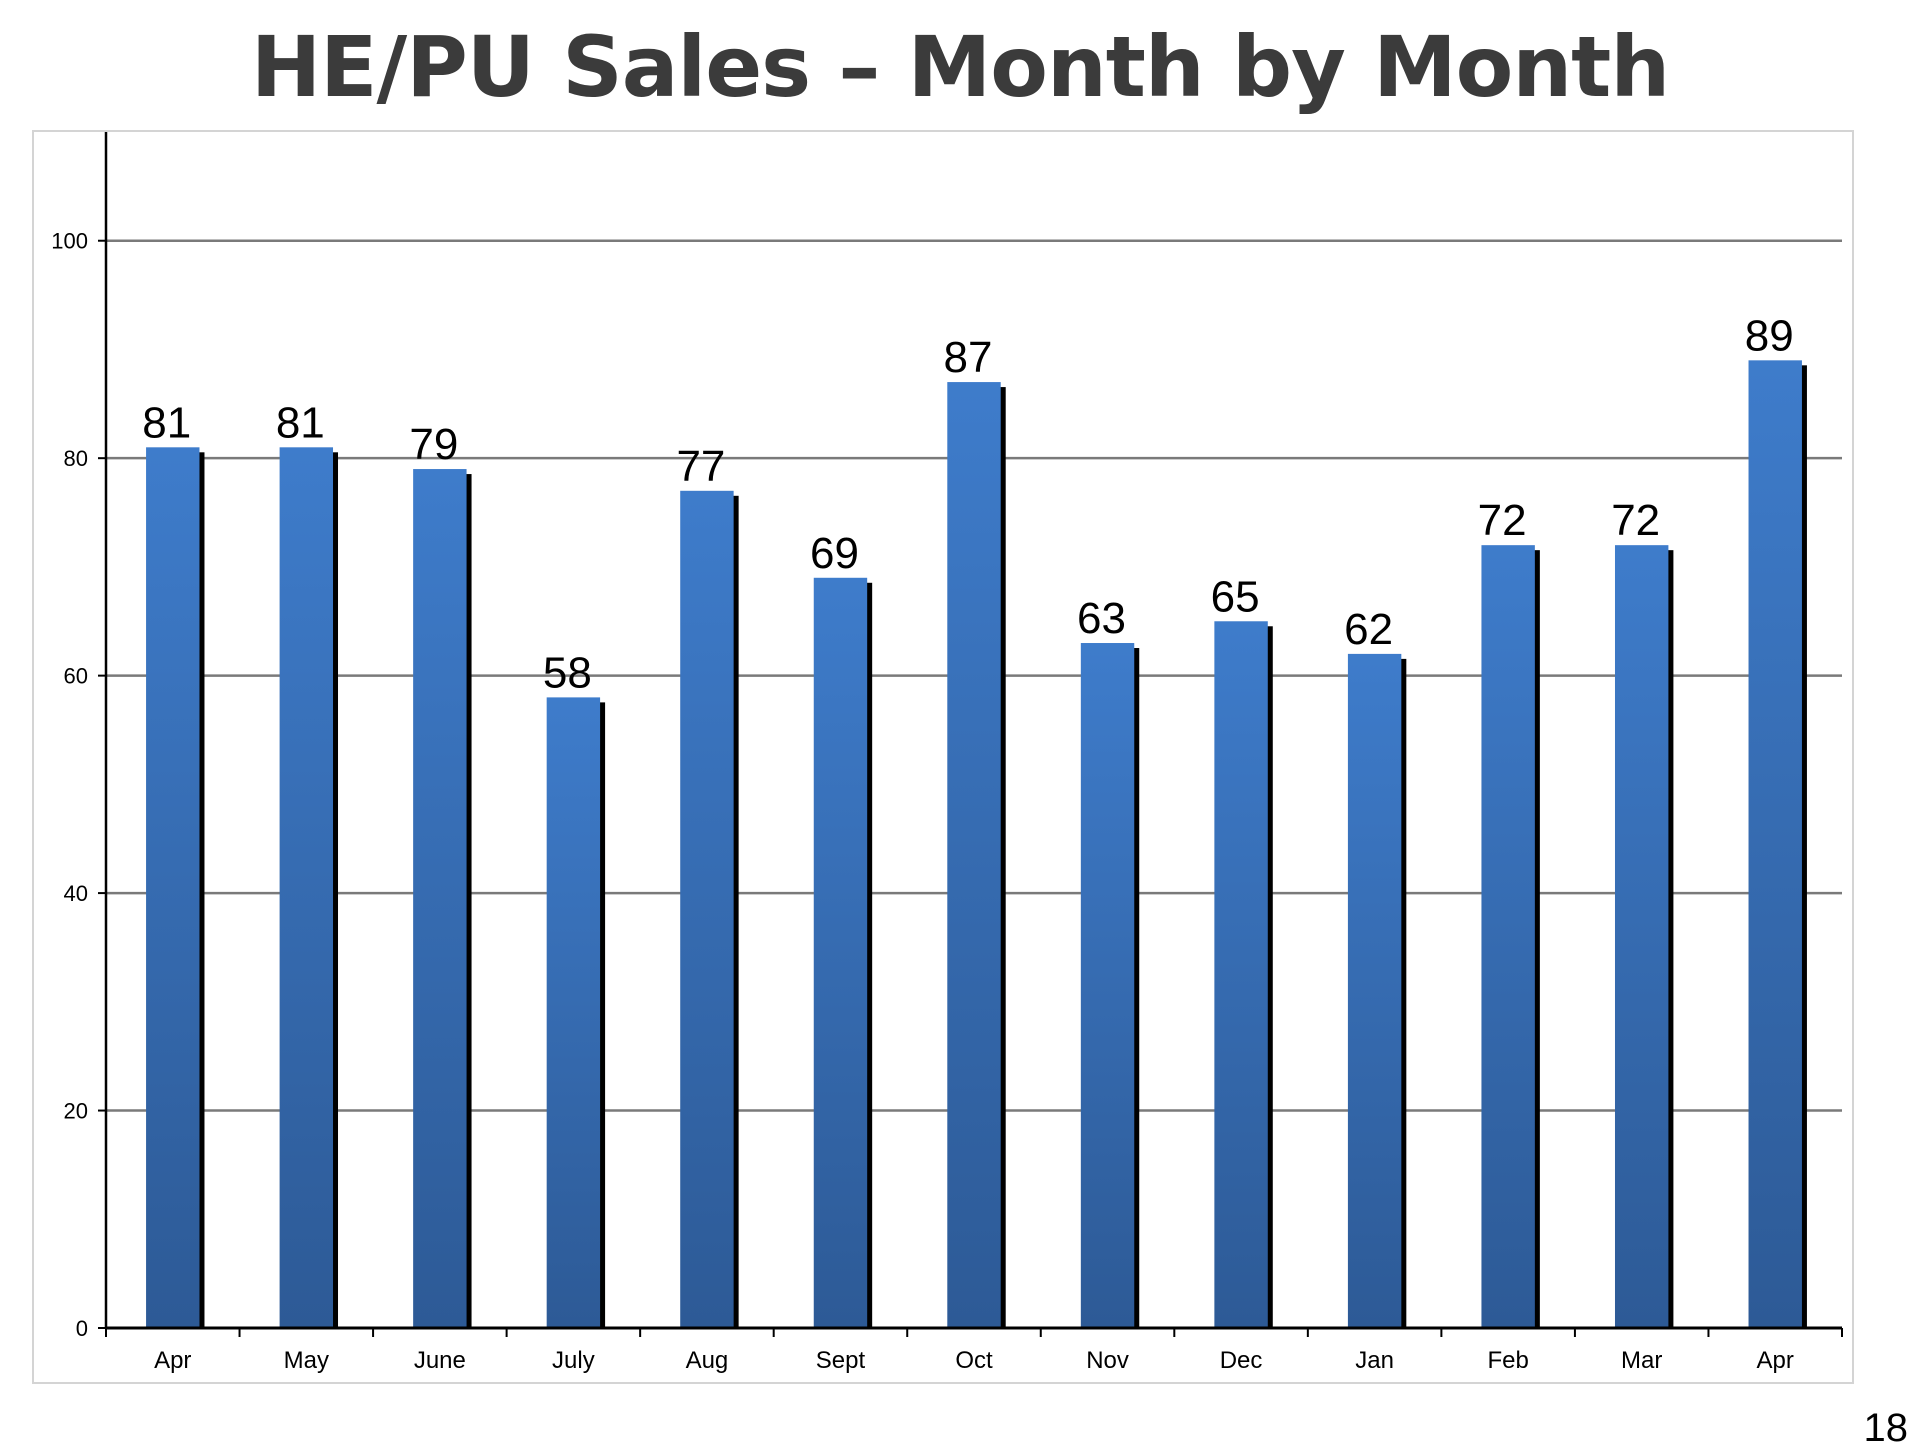  Describe the element at coordinates (1107, 1360) in the screenshot. I see `x-category-label-8: Nov` at that location.